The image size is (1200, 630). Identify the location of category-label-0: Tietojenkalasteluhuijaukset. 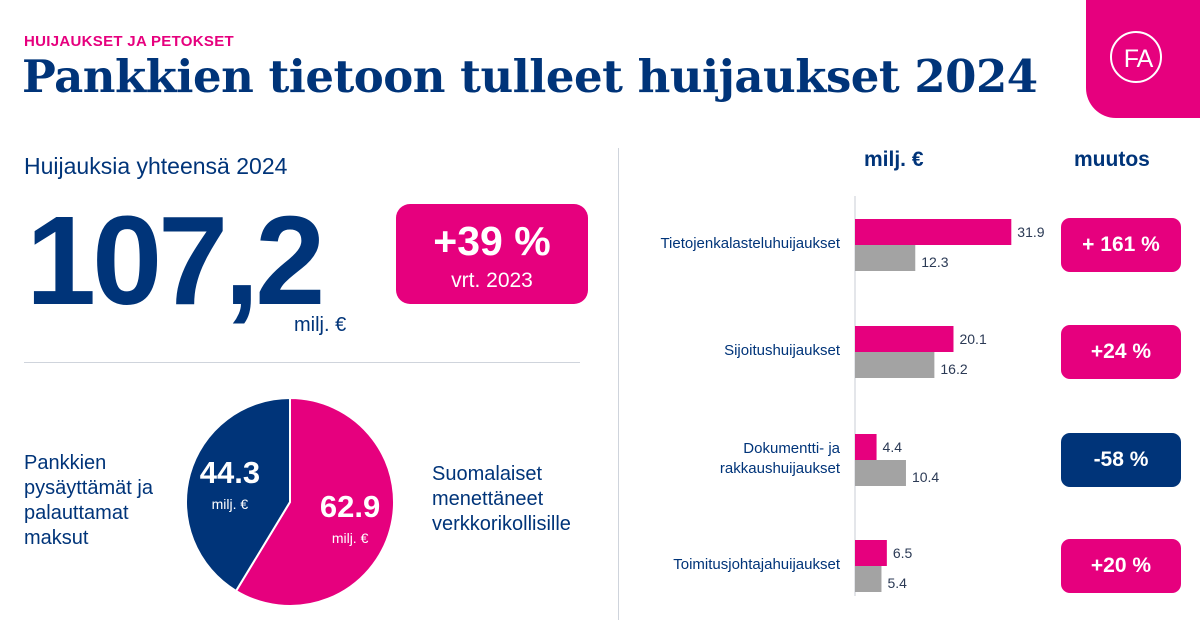
(750, 243).